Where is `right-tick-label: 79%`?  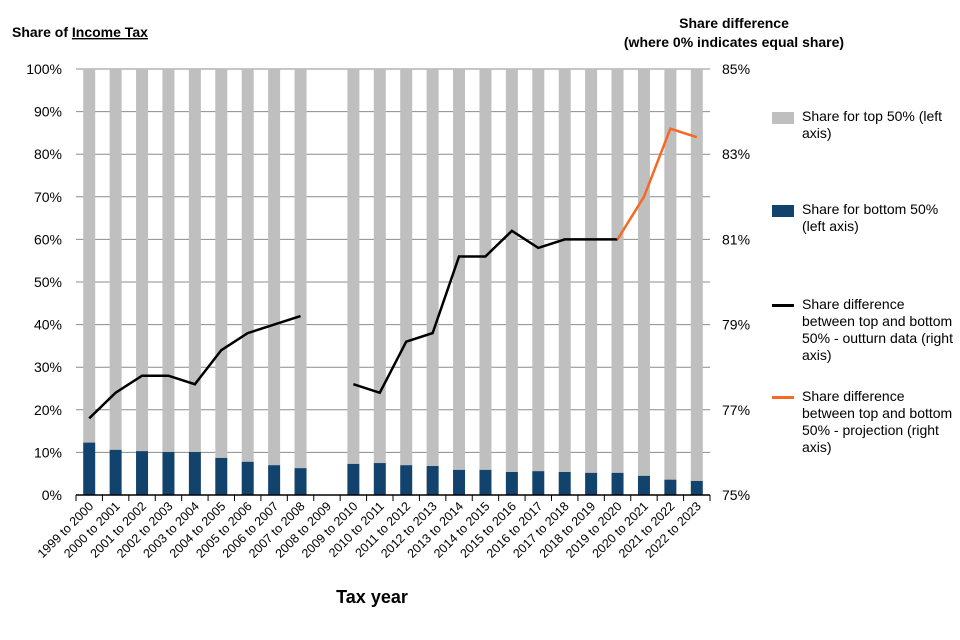
right-tick-label: 79% is located at coordinates (736, 325).